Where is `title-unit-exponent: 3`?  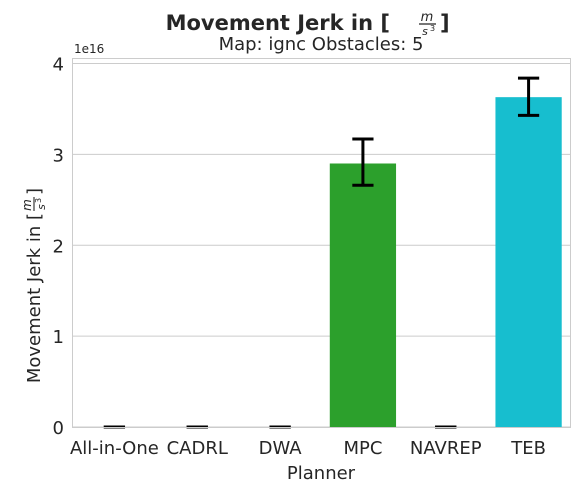 title-unit-exponent: 3 is located at coordinates (432, 28).